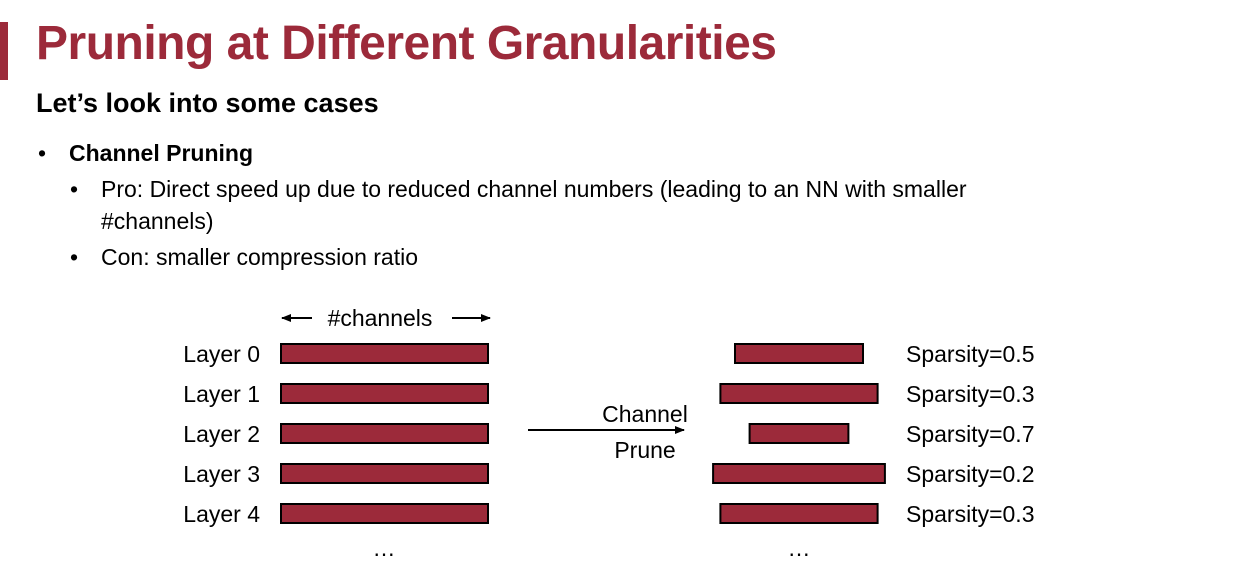 This screenshot has width=1260, height=578. What do you see at coordinates (221, 394) in the screenshot?
I see `layer-label: Layer 1` at bounding box center [221, 394].